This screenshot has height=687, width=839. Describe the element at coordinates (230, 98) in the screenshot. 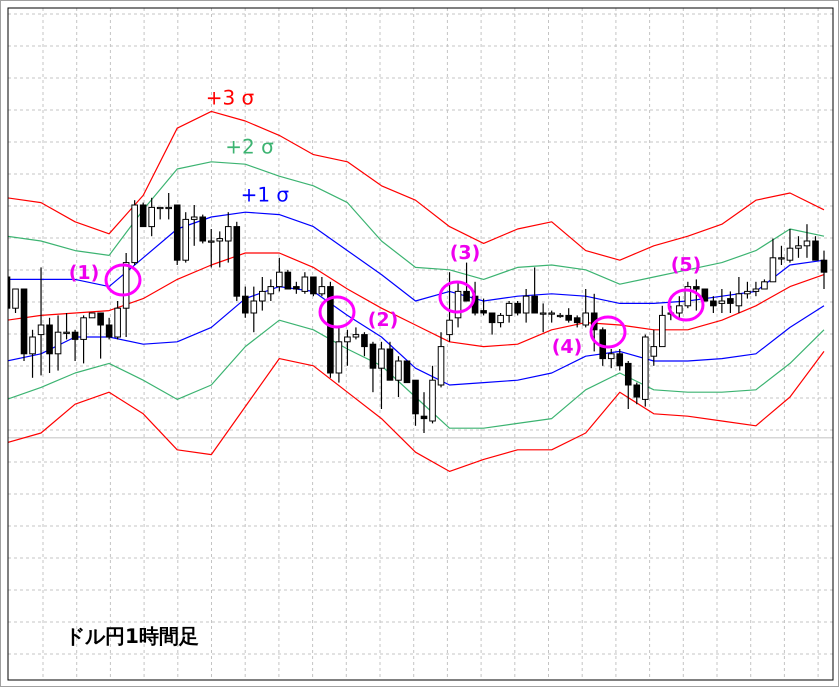

I see `series-label: +3 σ` at that location.